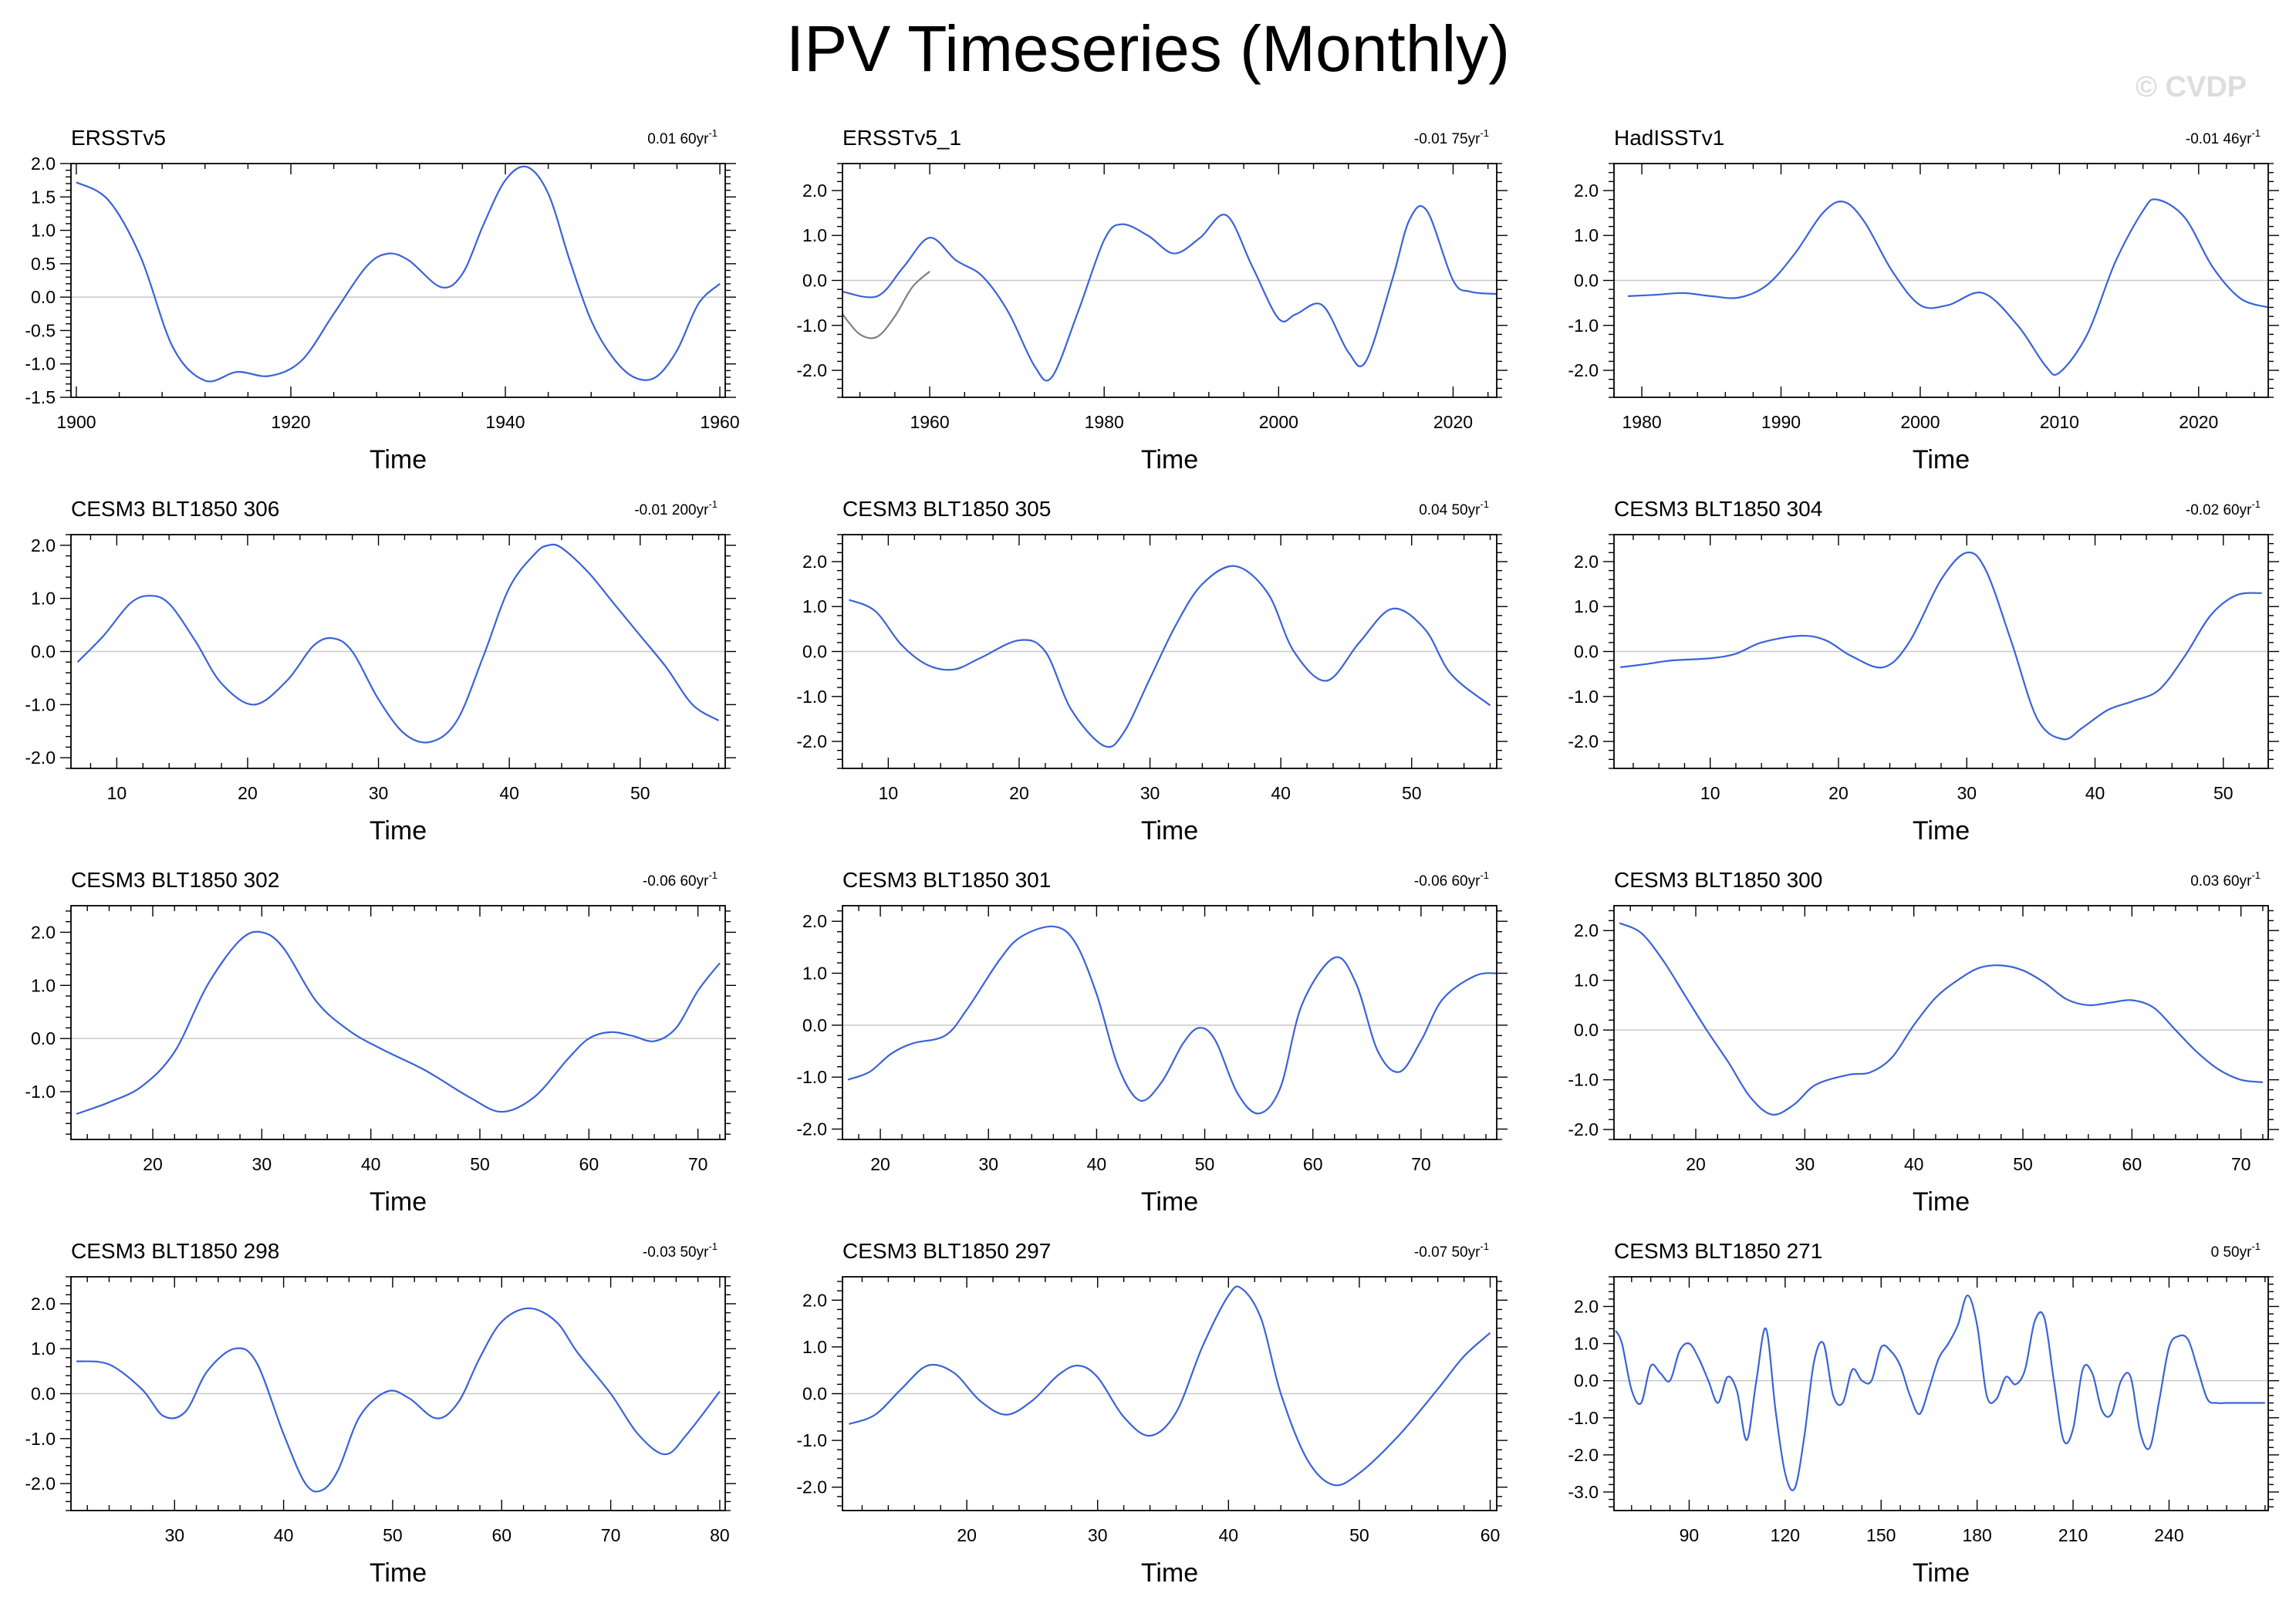 Image resolution: width=2296 pixels, height=1617 pixels. I want to click on trend-value: -0.02 60yr, so click(2219, 510).